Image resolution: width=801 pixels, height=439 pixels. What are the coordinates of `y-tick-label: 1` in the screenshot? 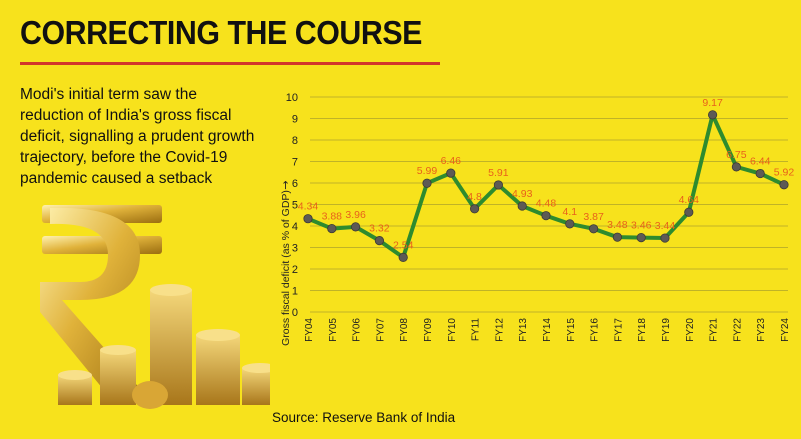 It's located at (295, 292).